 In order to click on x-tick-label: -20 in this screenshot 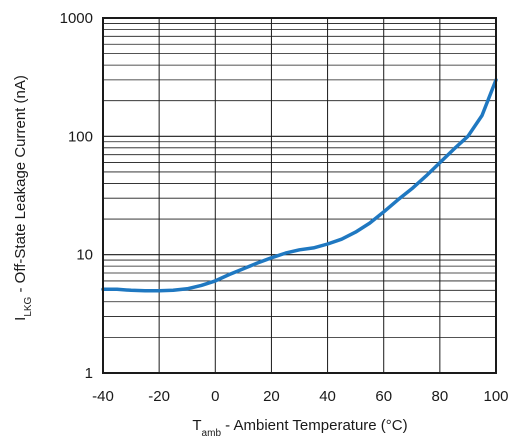, I will do `click(159, 396)`.